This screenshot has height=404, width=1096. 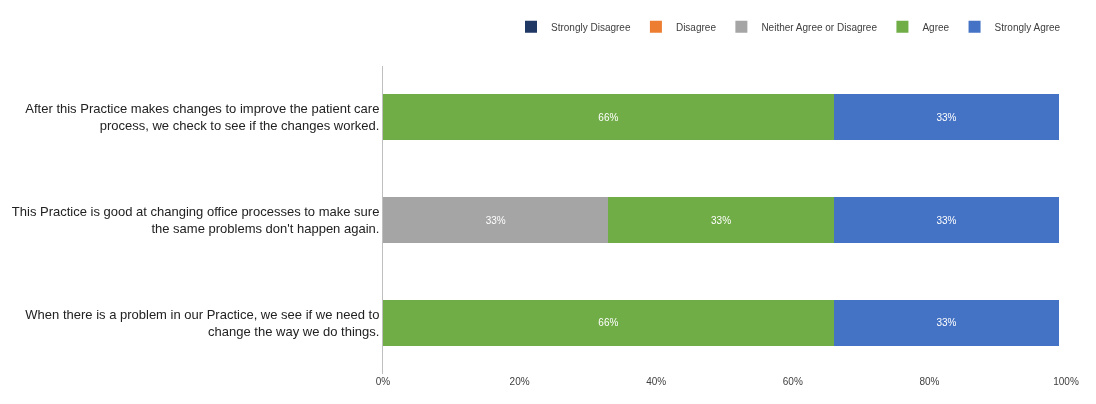 What do you see at coordinates (1027, 27) in the screenshot?
I see `legend-label: Strongly Agree` at bounding box center [1027, 27].